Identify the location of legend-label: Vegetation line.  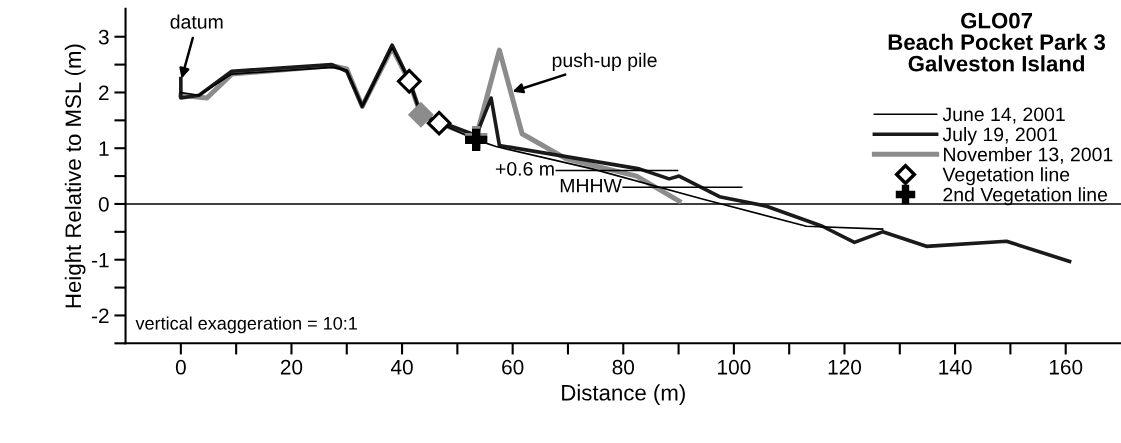
(1006, 176).